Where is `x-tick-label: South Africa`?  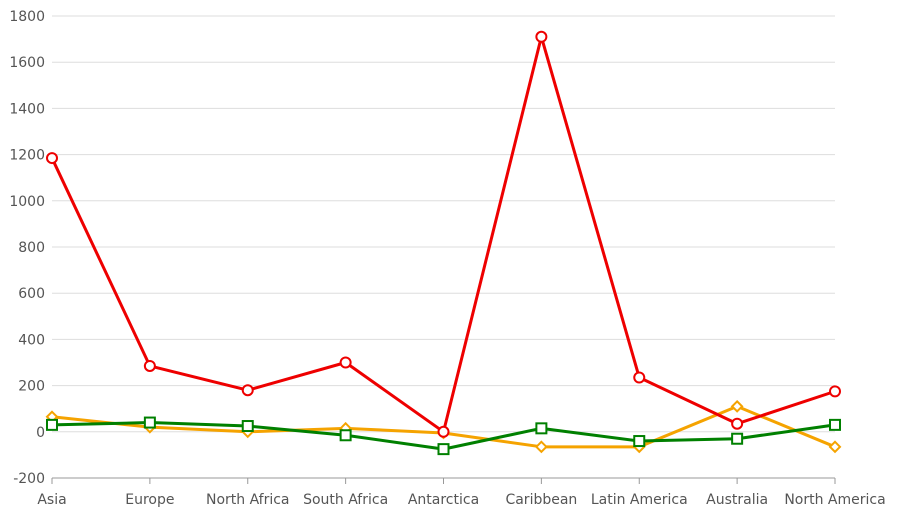
x-tick-label: South Africa is located at coordinates (345, 500).